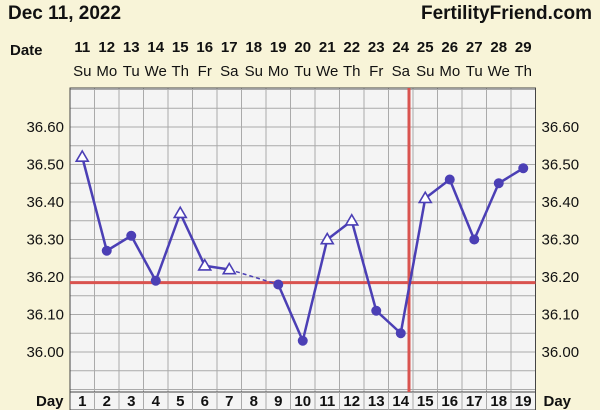 This screenshot has height=410, width=600. Describe the element at coordinates (561, 315) in the screenshot. I see `y-tick-right: 36.10` at that location.